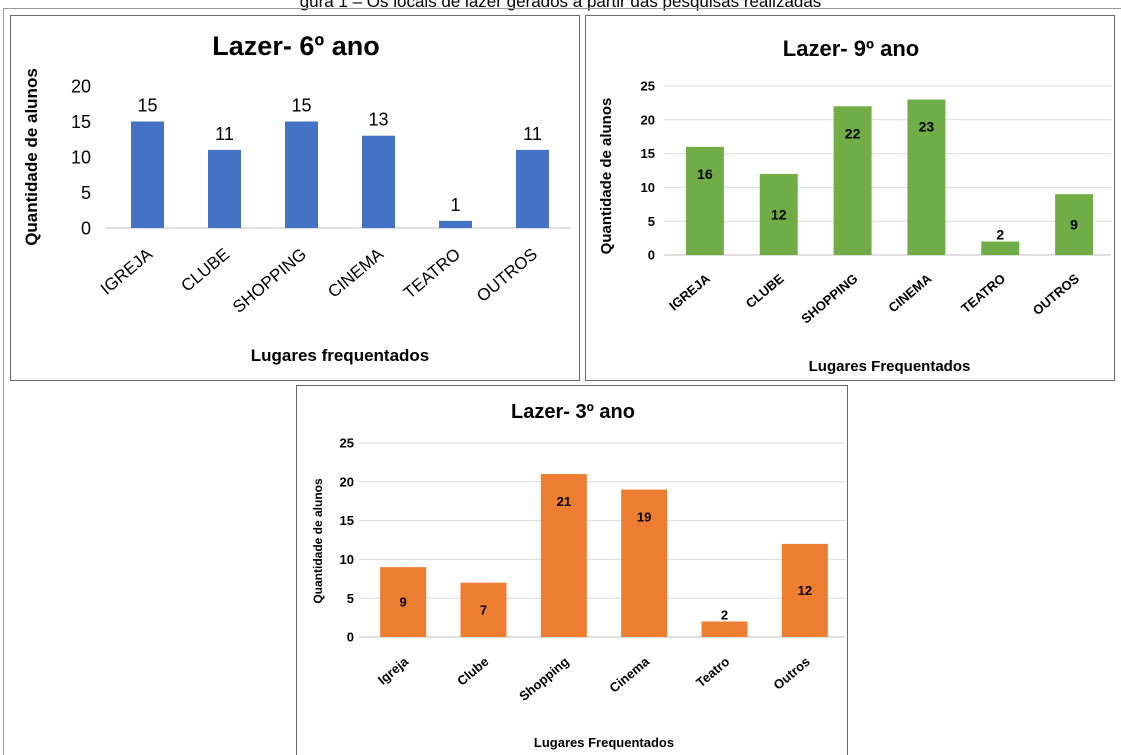 This screenshot has width=1121, height=755. I want to click on chart-title: Lazer- 6º ano, so click(295, 46).